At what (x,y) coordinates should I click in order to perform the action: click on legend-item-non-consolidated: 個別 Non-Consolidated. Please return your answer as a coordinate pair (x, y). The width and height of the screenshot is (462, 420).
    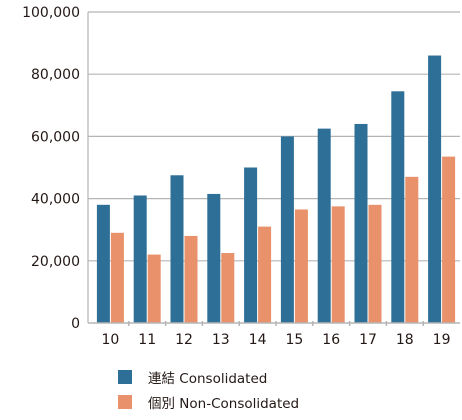
    Looking at the image, I should click on (209, 402).